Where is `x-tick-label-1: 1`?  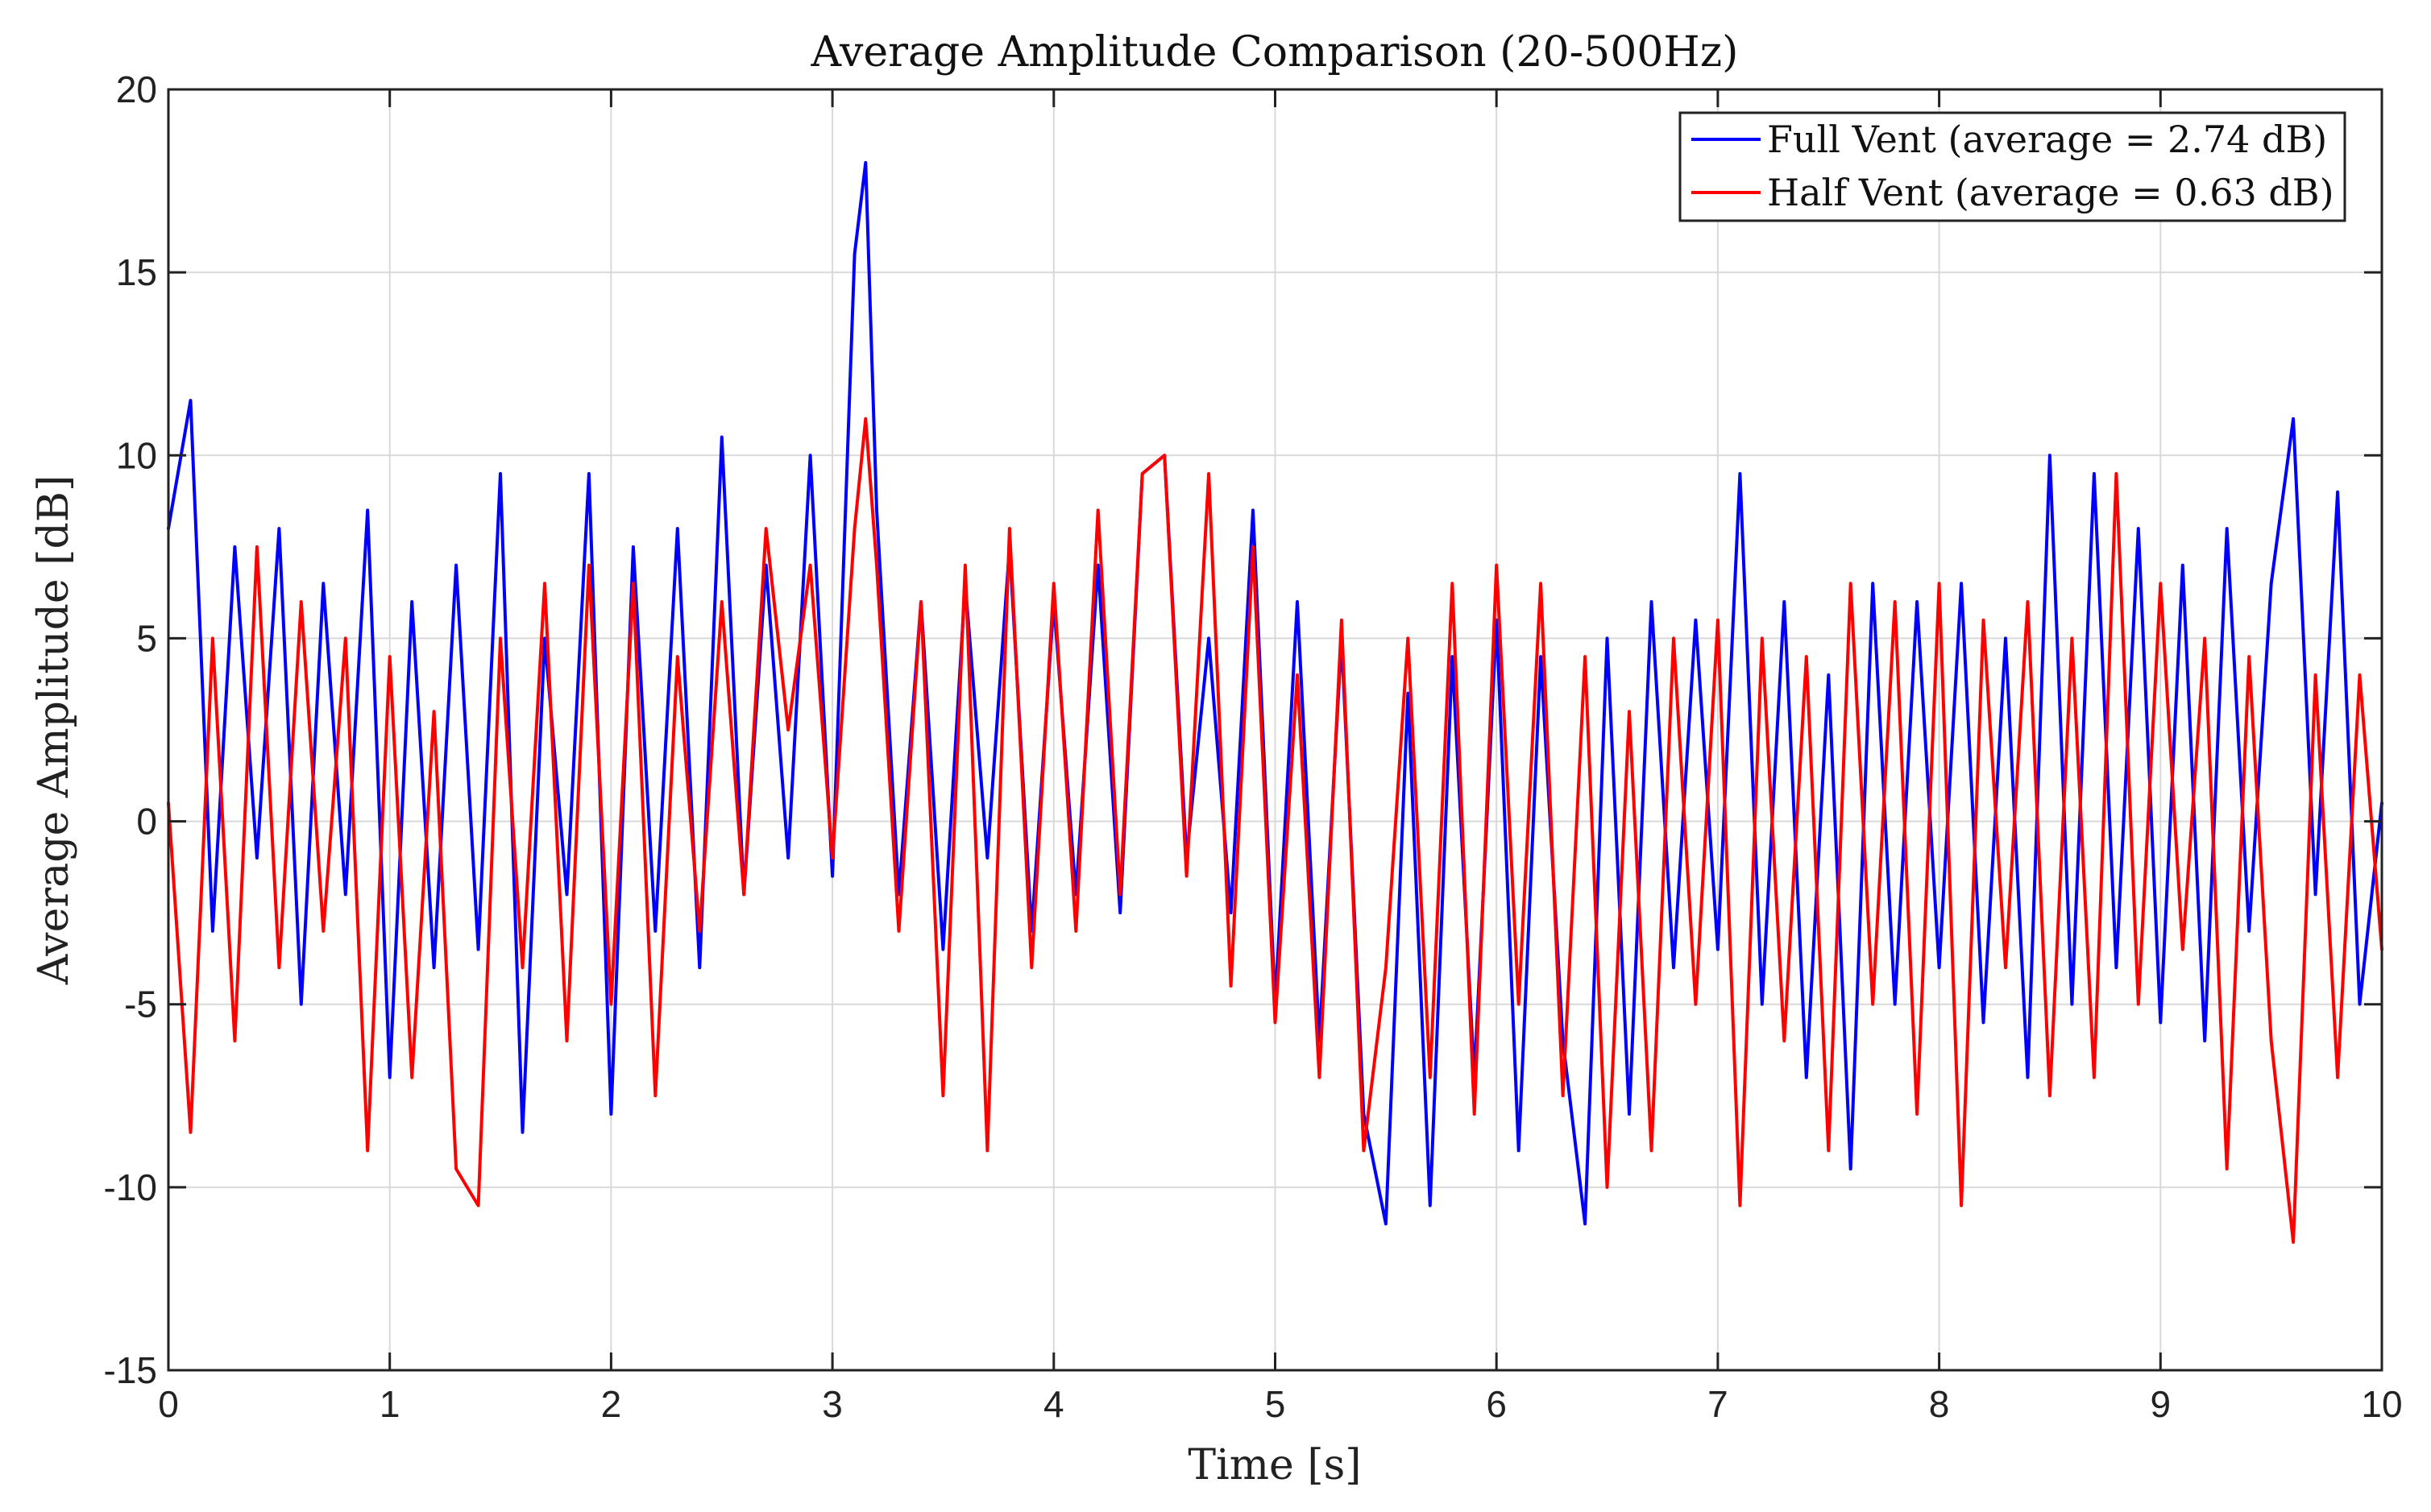 x-tick-label-1: 1 is located at coordinates (390, 1404).